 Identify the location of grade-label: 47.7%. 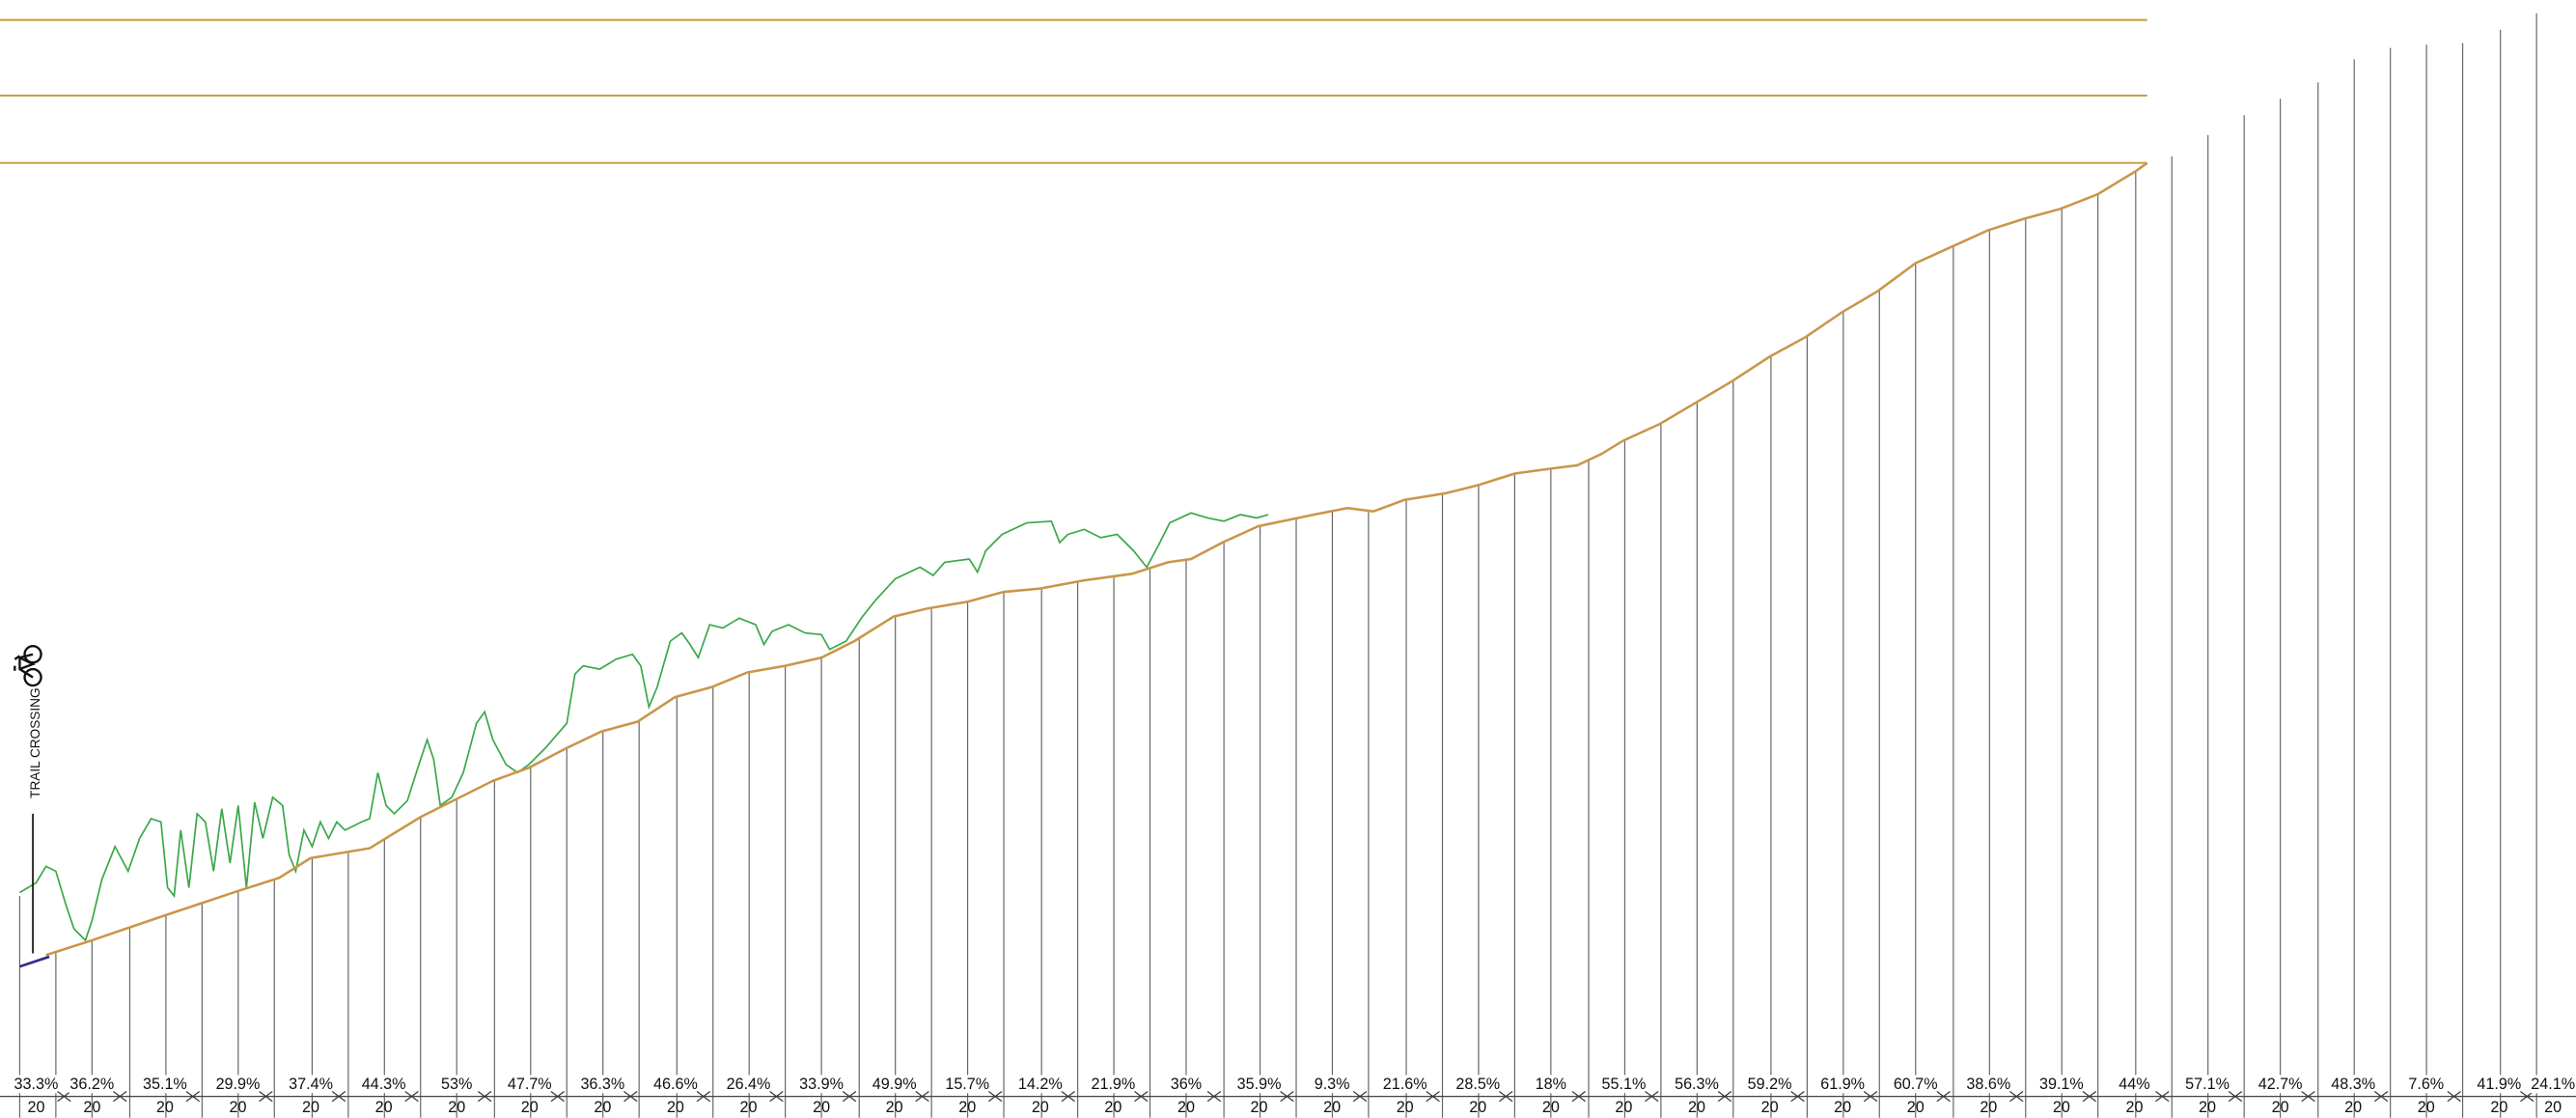
(530, 1084).